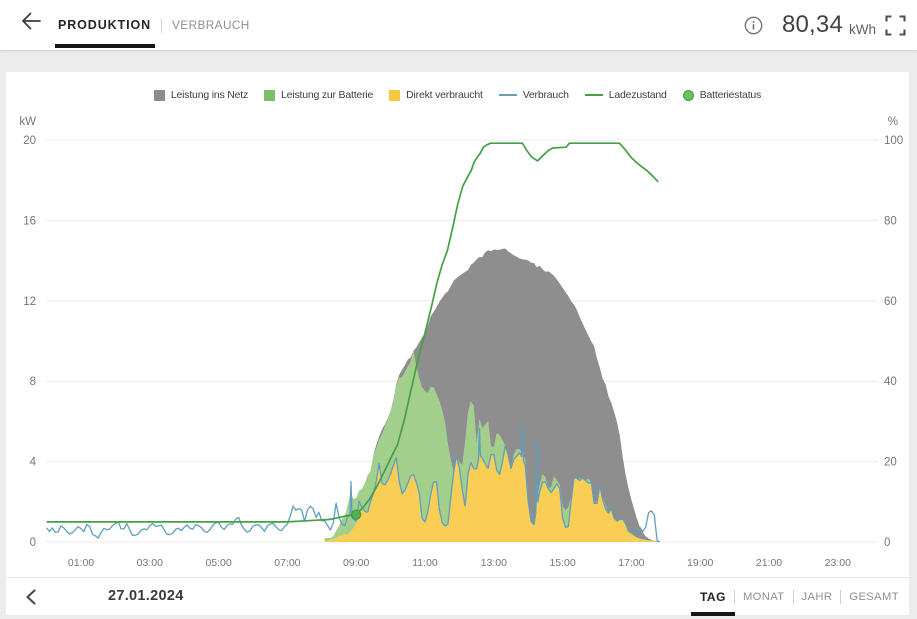 The width and height of the screenshot is (917, 619). I want to click on range-tabs: TAG MONAT JAHR GESAMT, so click(795, 597).